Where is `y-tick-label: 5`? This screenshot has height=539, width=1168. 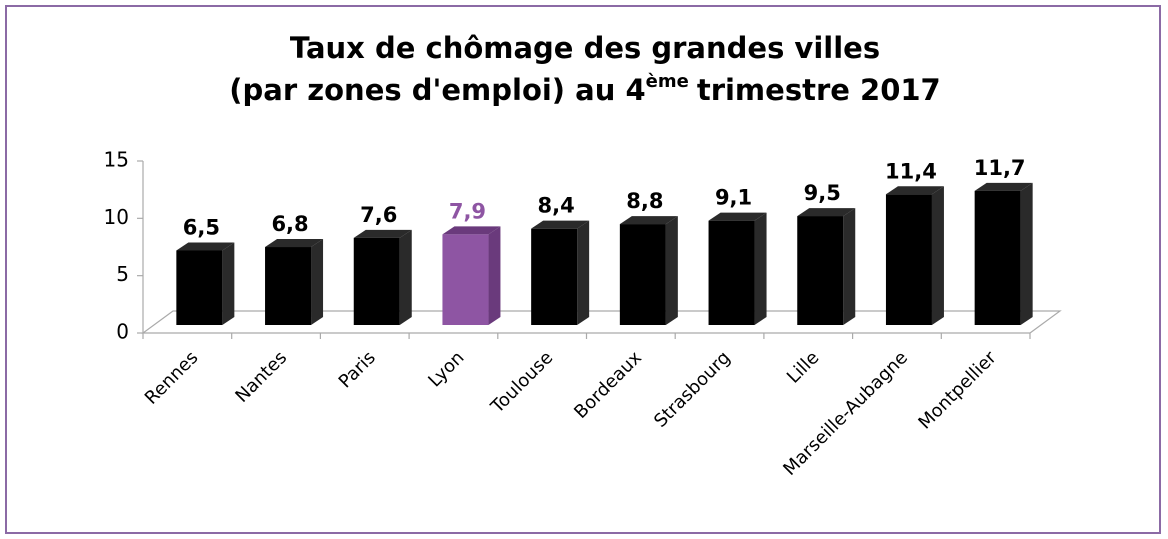
y-tick-label: 5 is located at coordinates (122, 274).